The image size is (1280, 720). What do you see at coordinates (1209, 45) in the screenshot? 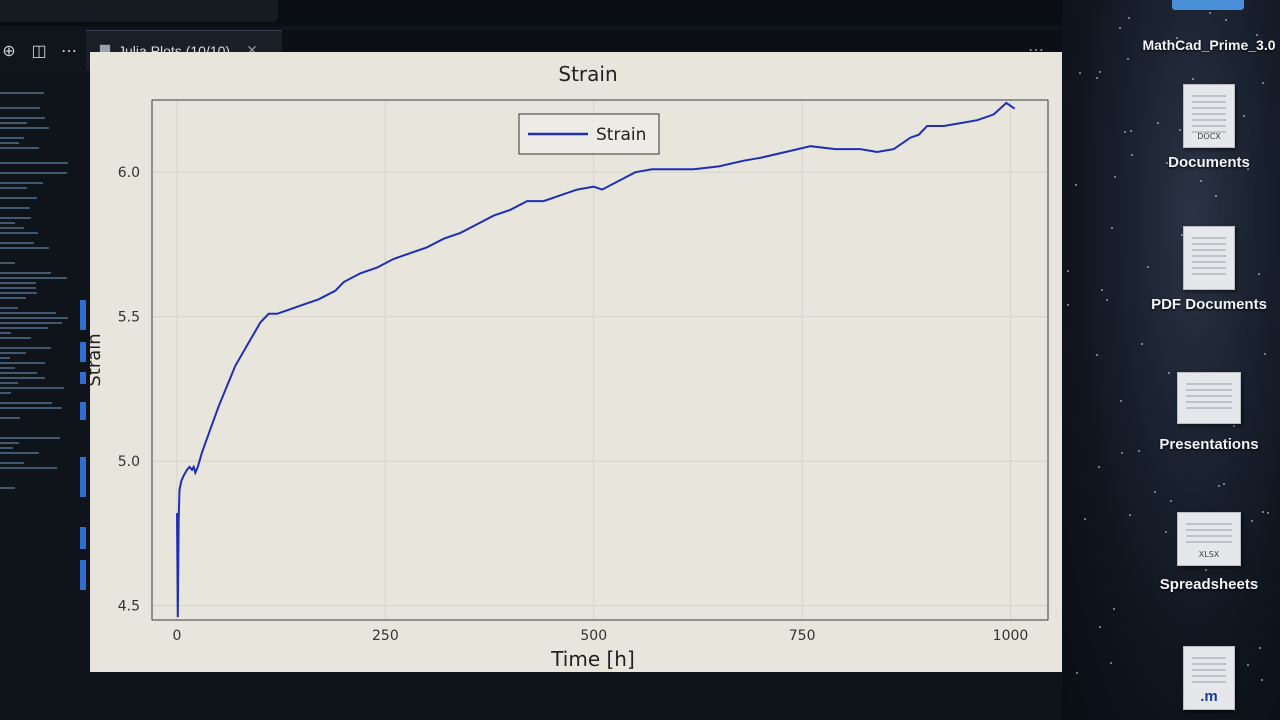
I see `desktop-item-label: MathCad_Prime_3.0` at bounding box center [1209, 45].